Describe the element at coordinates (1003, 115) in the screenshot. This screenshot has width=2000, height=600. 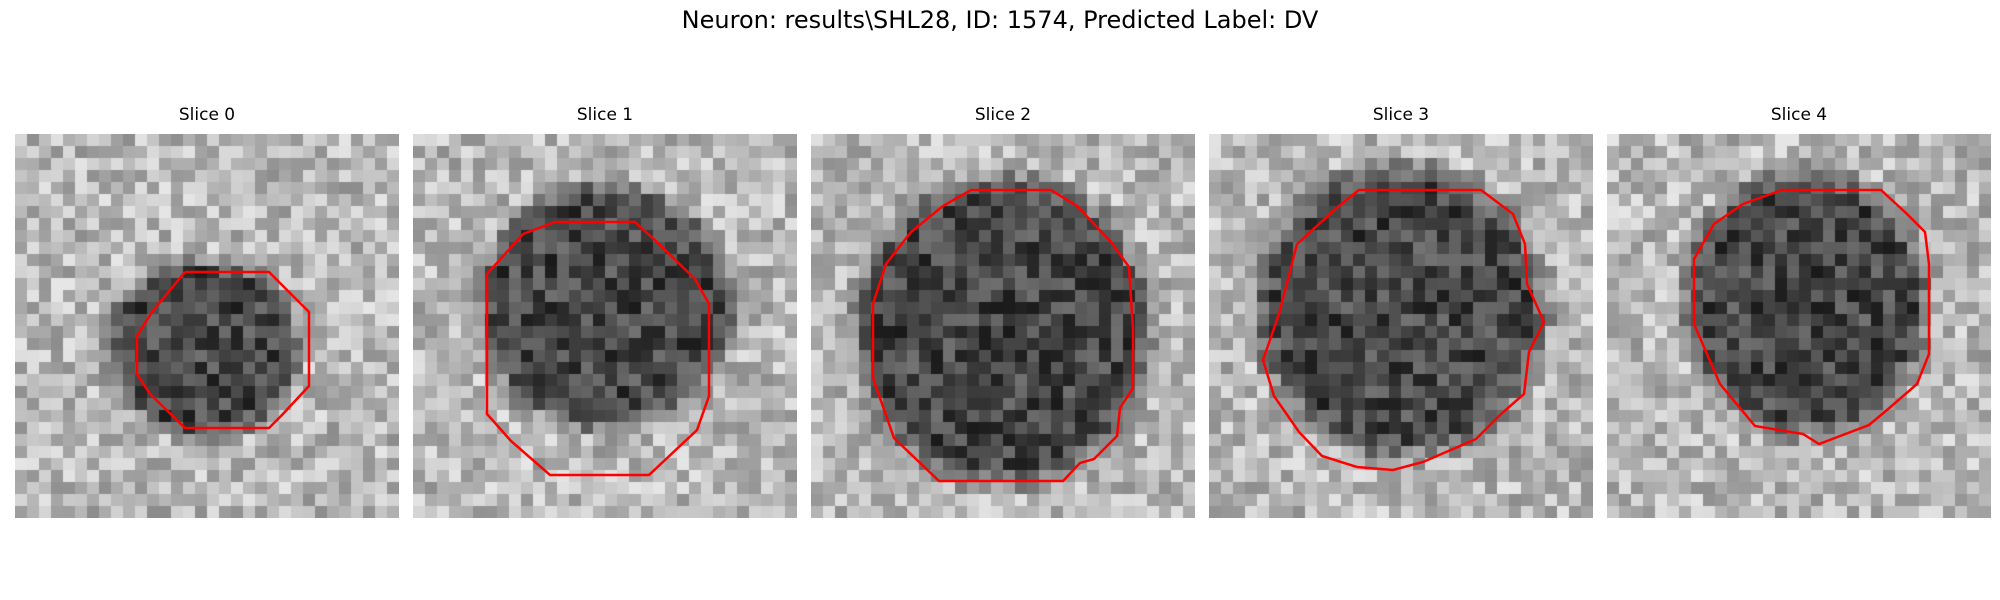
I see `slice-title-2: Slice 2` at that location.